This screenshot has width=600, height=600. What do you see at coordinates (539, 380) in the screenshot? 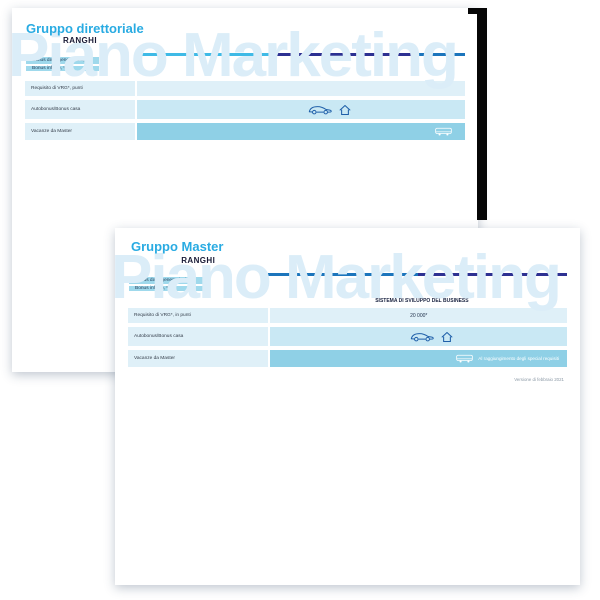
I see `version-label: Versione di febbraio 2021` at bounding box center [539, 380].